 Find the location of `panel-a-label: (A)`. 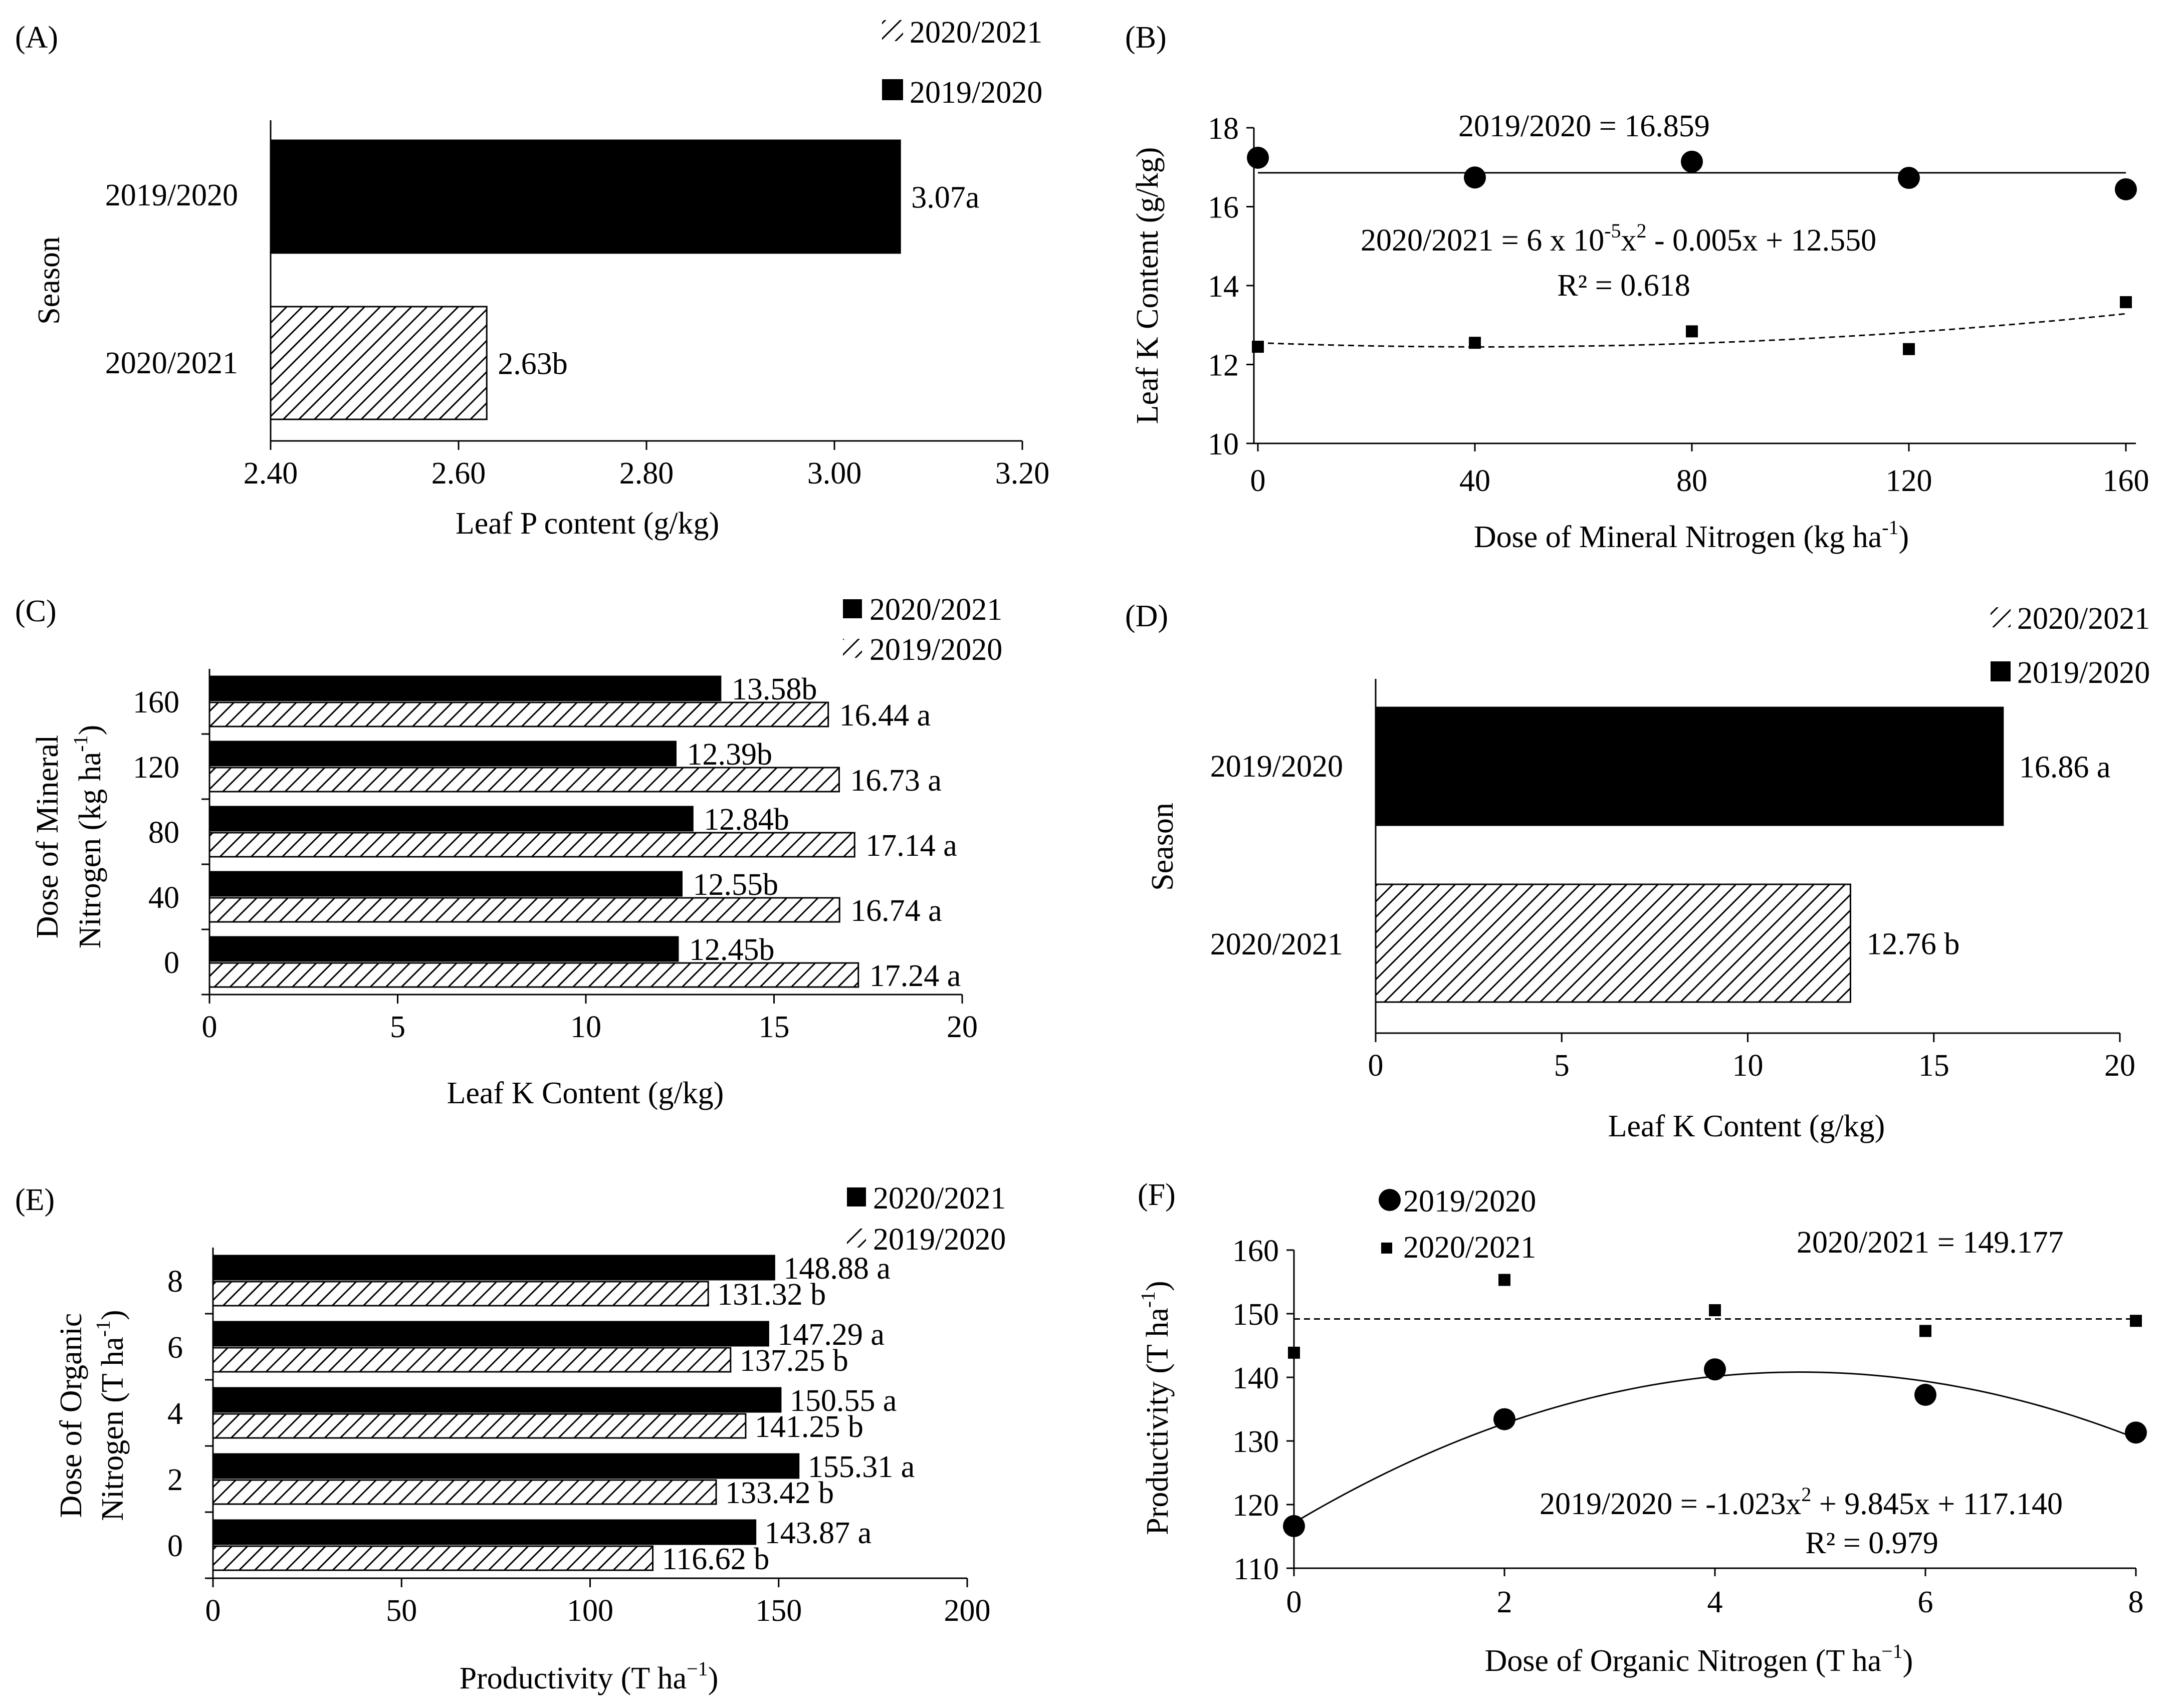

panel-a-label: (A) is located at coordinates (36, 38).